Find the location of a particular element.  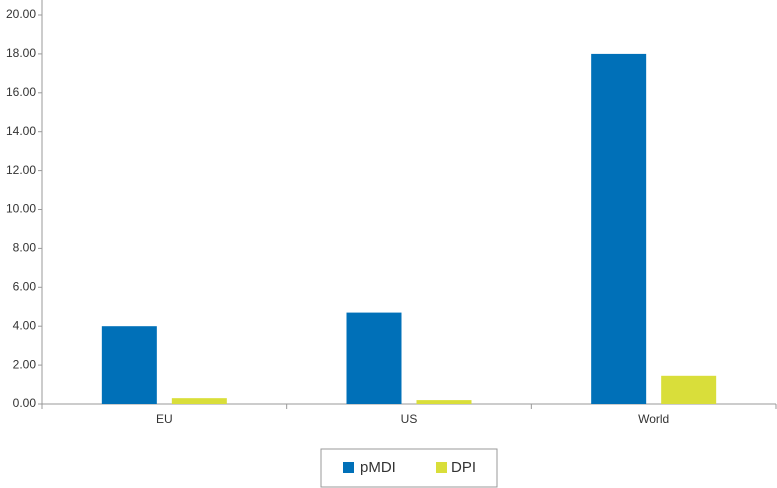

y-tick-label: 10.00 is located at coordinates (21, 209).